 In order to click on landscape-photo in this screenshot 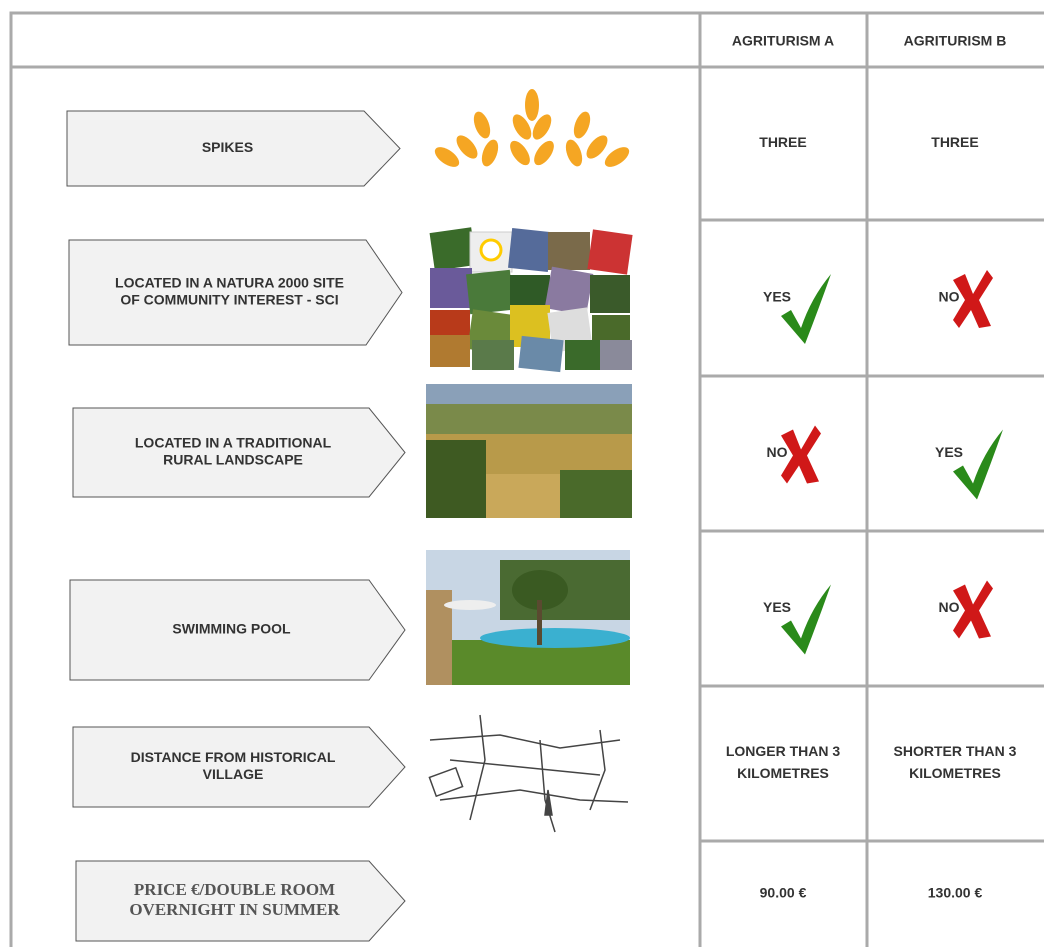, I will do `click(529, 451)`.